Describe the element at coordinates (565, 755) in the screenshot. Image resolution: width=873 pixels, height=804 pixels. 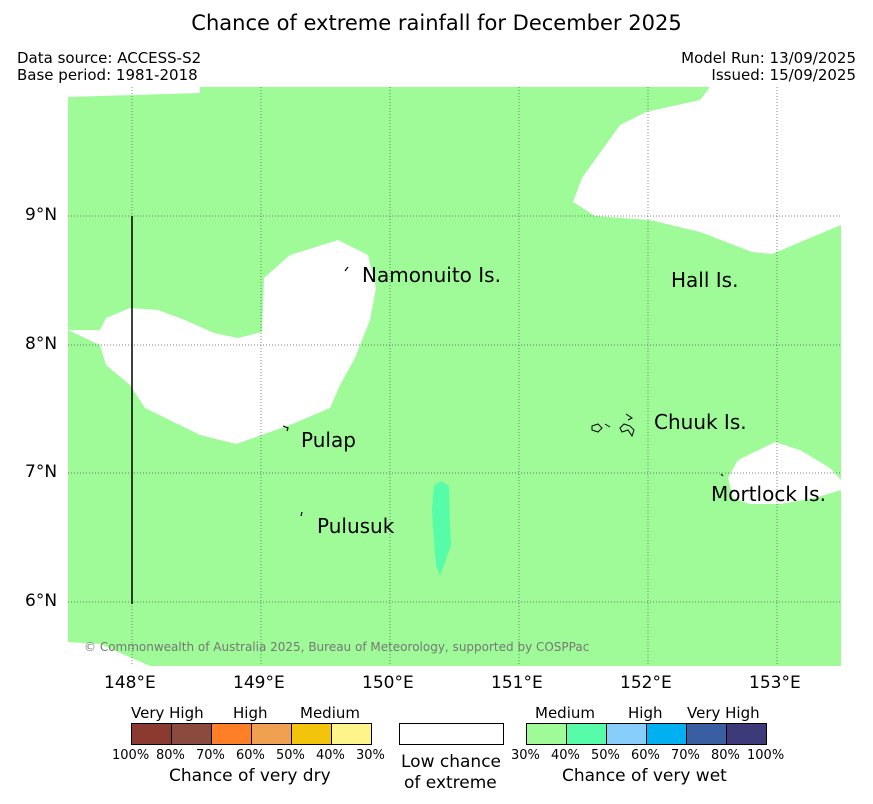
I see `wet-pct-40: 40%` at that location.